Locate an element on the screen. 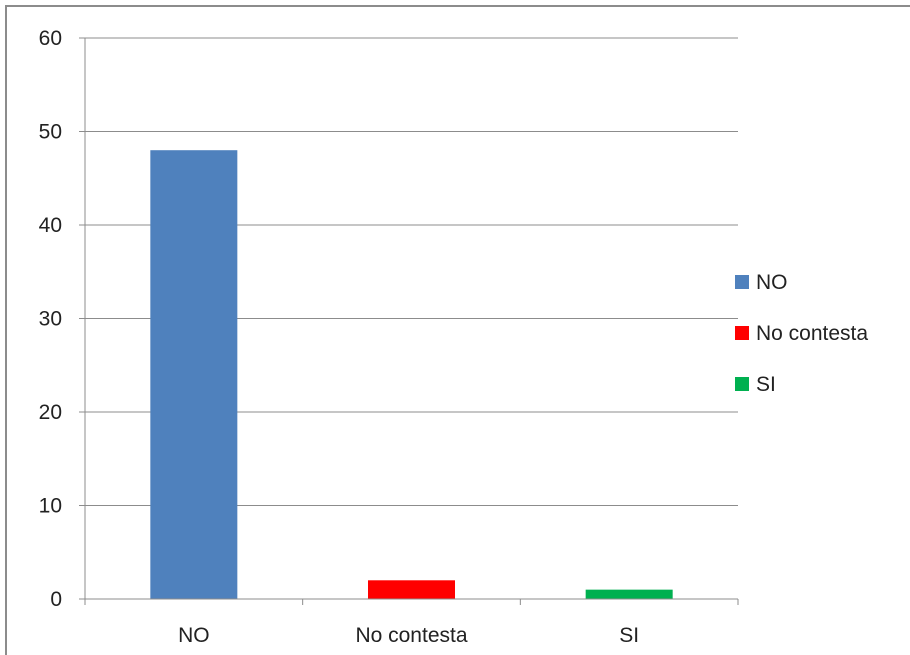  x-tick-label-si: SI is located at coordinates (629, 635).